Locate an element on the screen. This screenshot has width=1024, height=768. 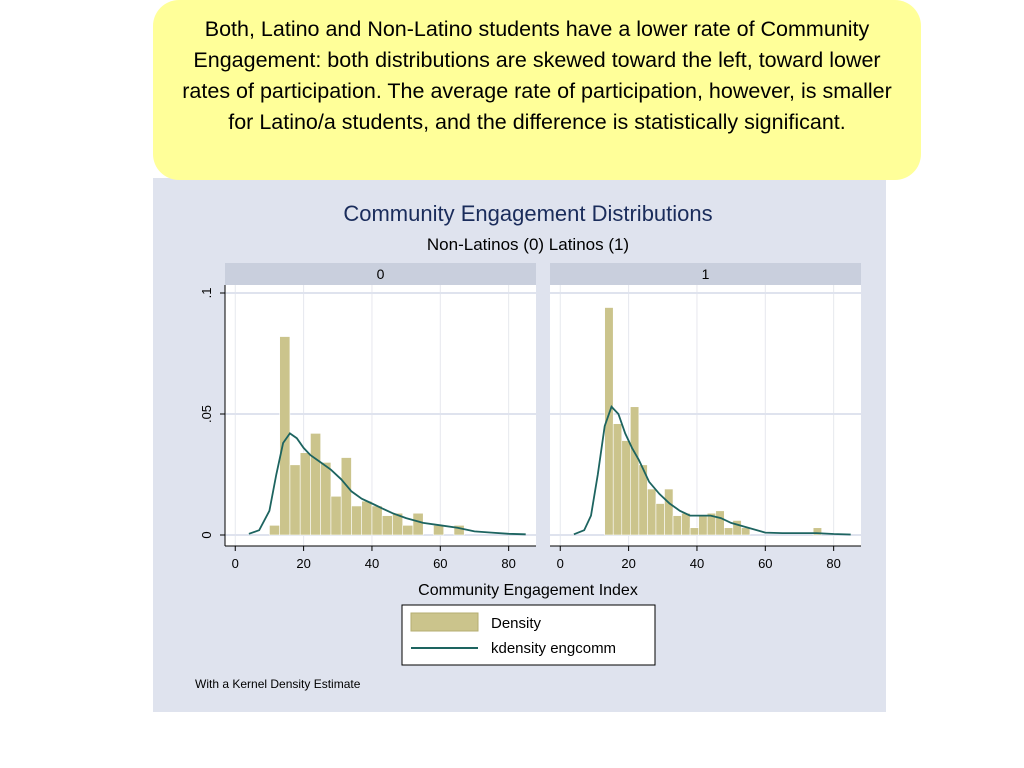
panel-strip-label-1: 1 is located at coordinates (706, 274).